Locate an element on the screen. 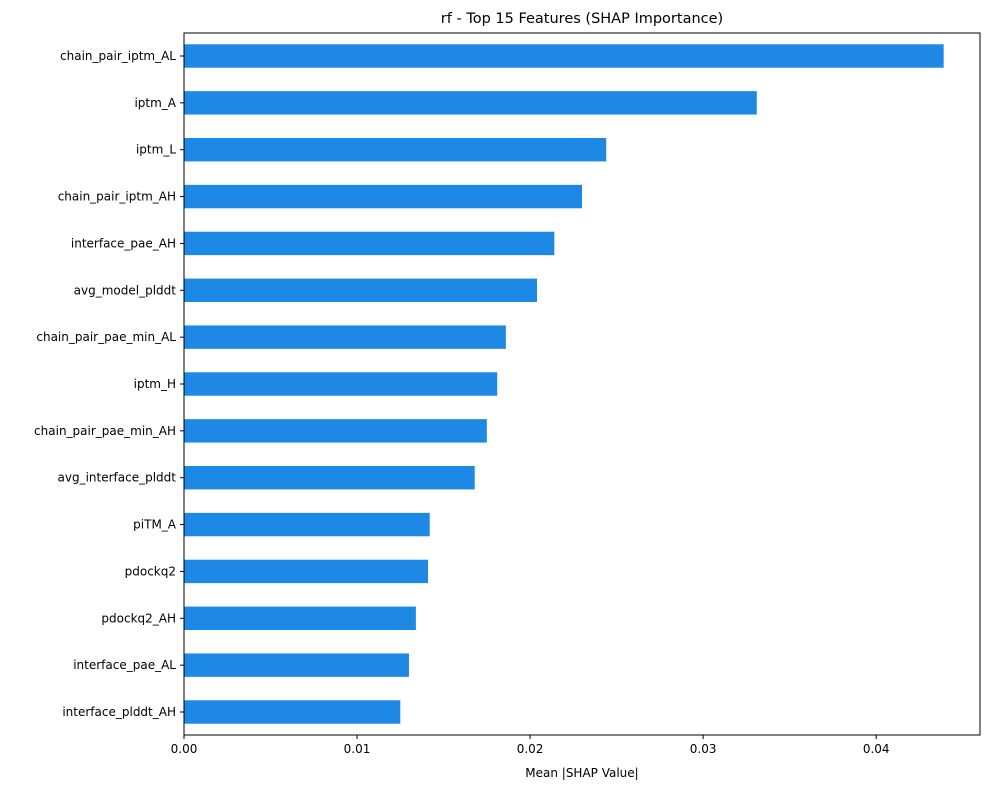  bar-piTM_A is located at coordinates (307, 524).